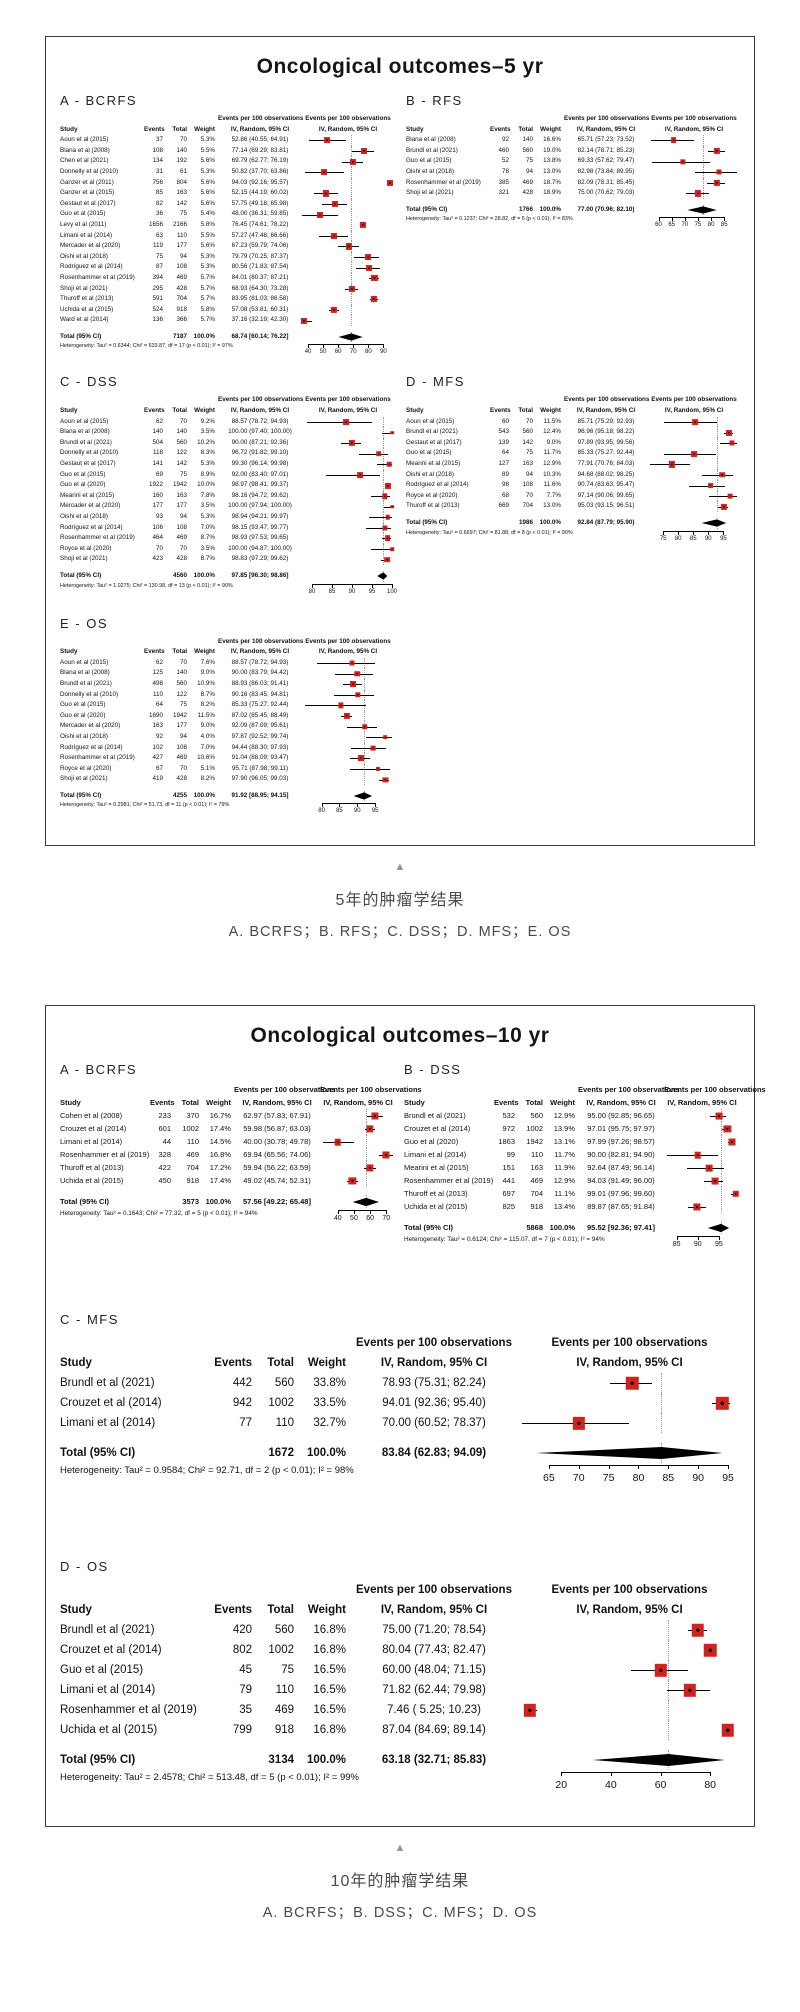 Image resolution: width=800 pixels, height=2012 pixels. I want to click on study-name: Crouzet et al (2014), so click(93, 1129).